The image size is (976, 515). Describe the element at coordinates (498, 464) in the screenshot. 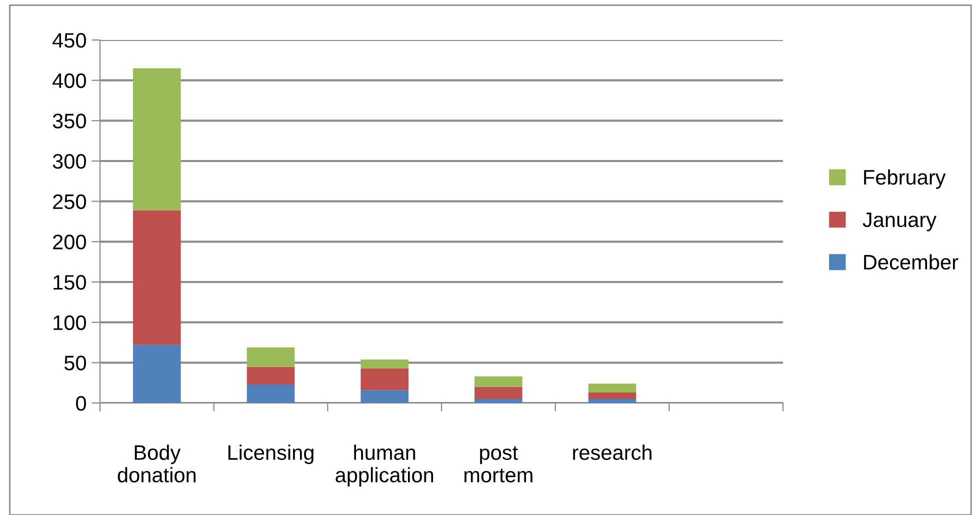

I see `x-tick-label: post mortem` at that location.